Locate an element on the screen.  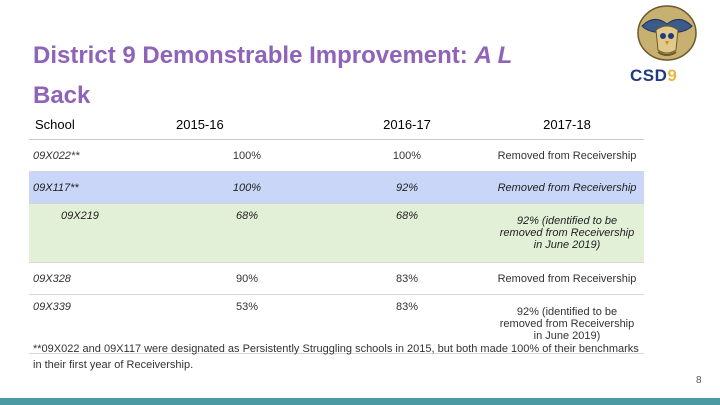
cell-school: 09X117** is located at coordinates (99, 187).